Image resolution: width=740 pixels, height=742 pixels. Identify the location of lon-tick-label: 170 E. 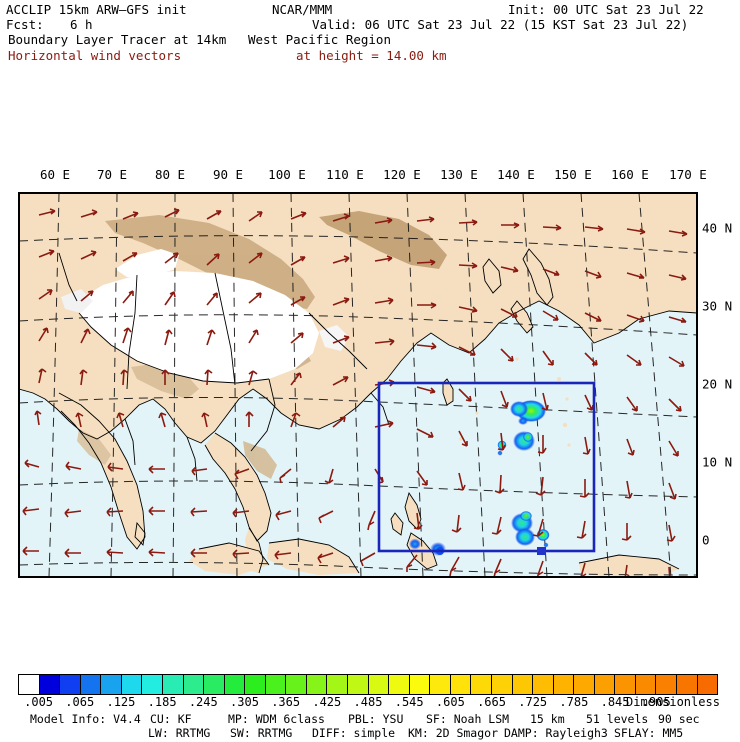
(688, 174).